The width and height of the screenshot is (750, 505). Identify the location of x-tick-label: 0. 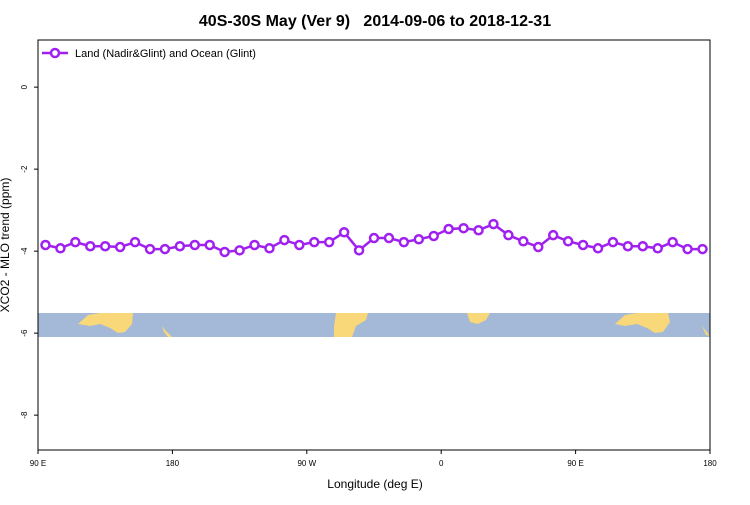
(441, 463).